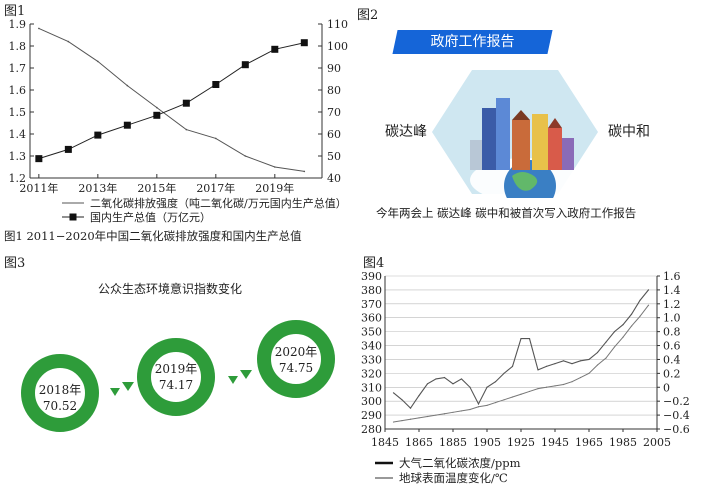 The height and width of the screenshot is (486, 701). Describe the element at coordinates (487, 442) in the screenshot. I see `x-tick-label: 1905` at that location.